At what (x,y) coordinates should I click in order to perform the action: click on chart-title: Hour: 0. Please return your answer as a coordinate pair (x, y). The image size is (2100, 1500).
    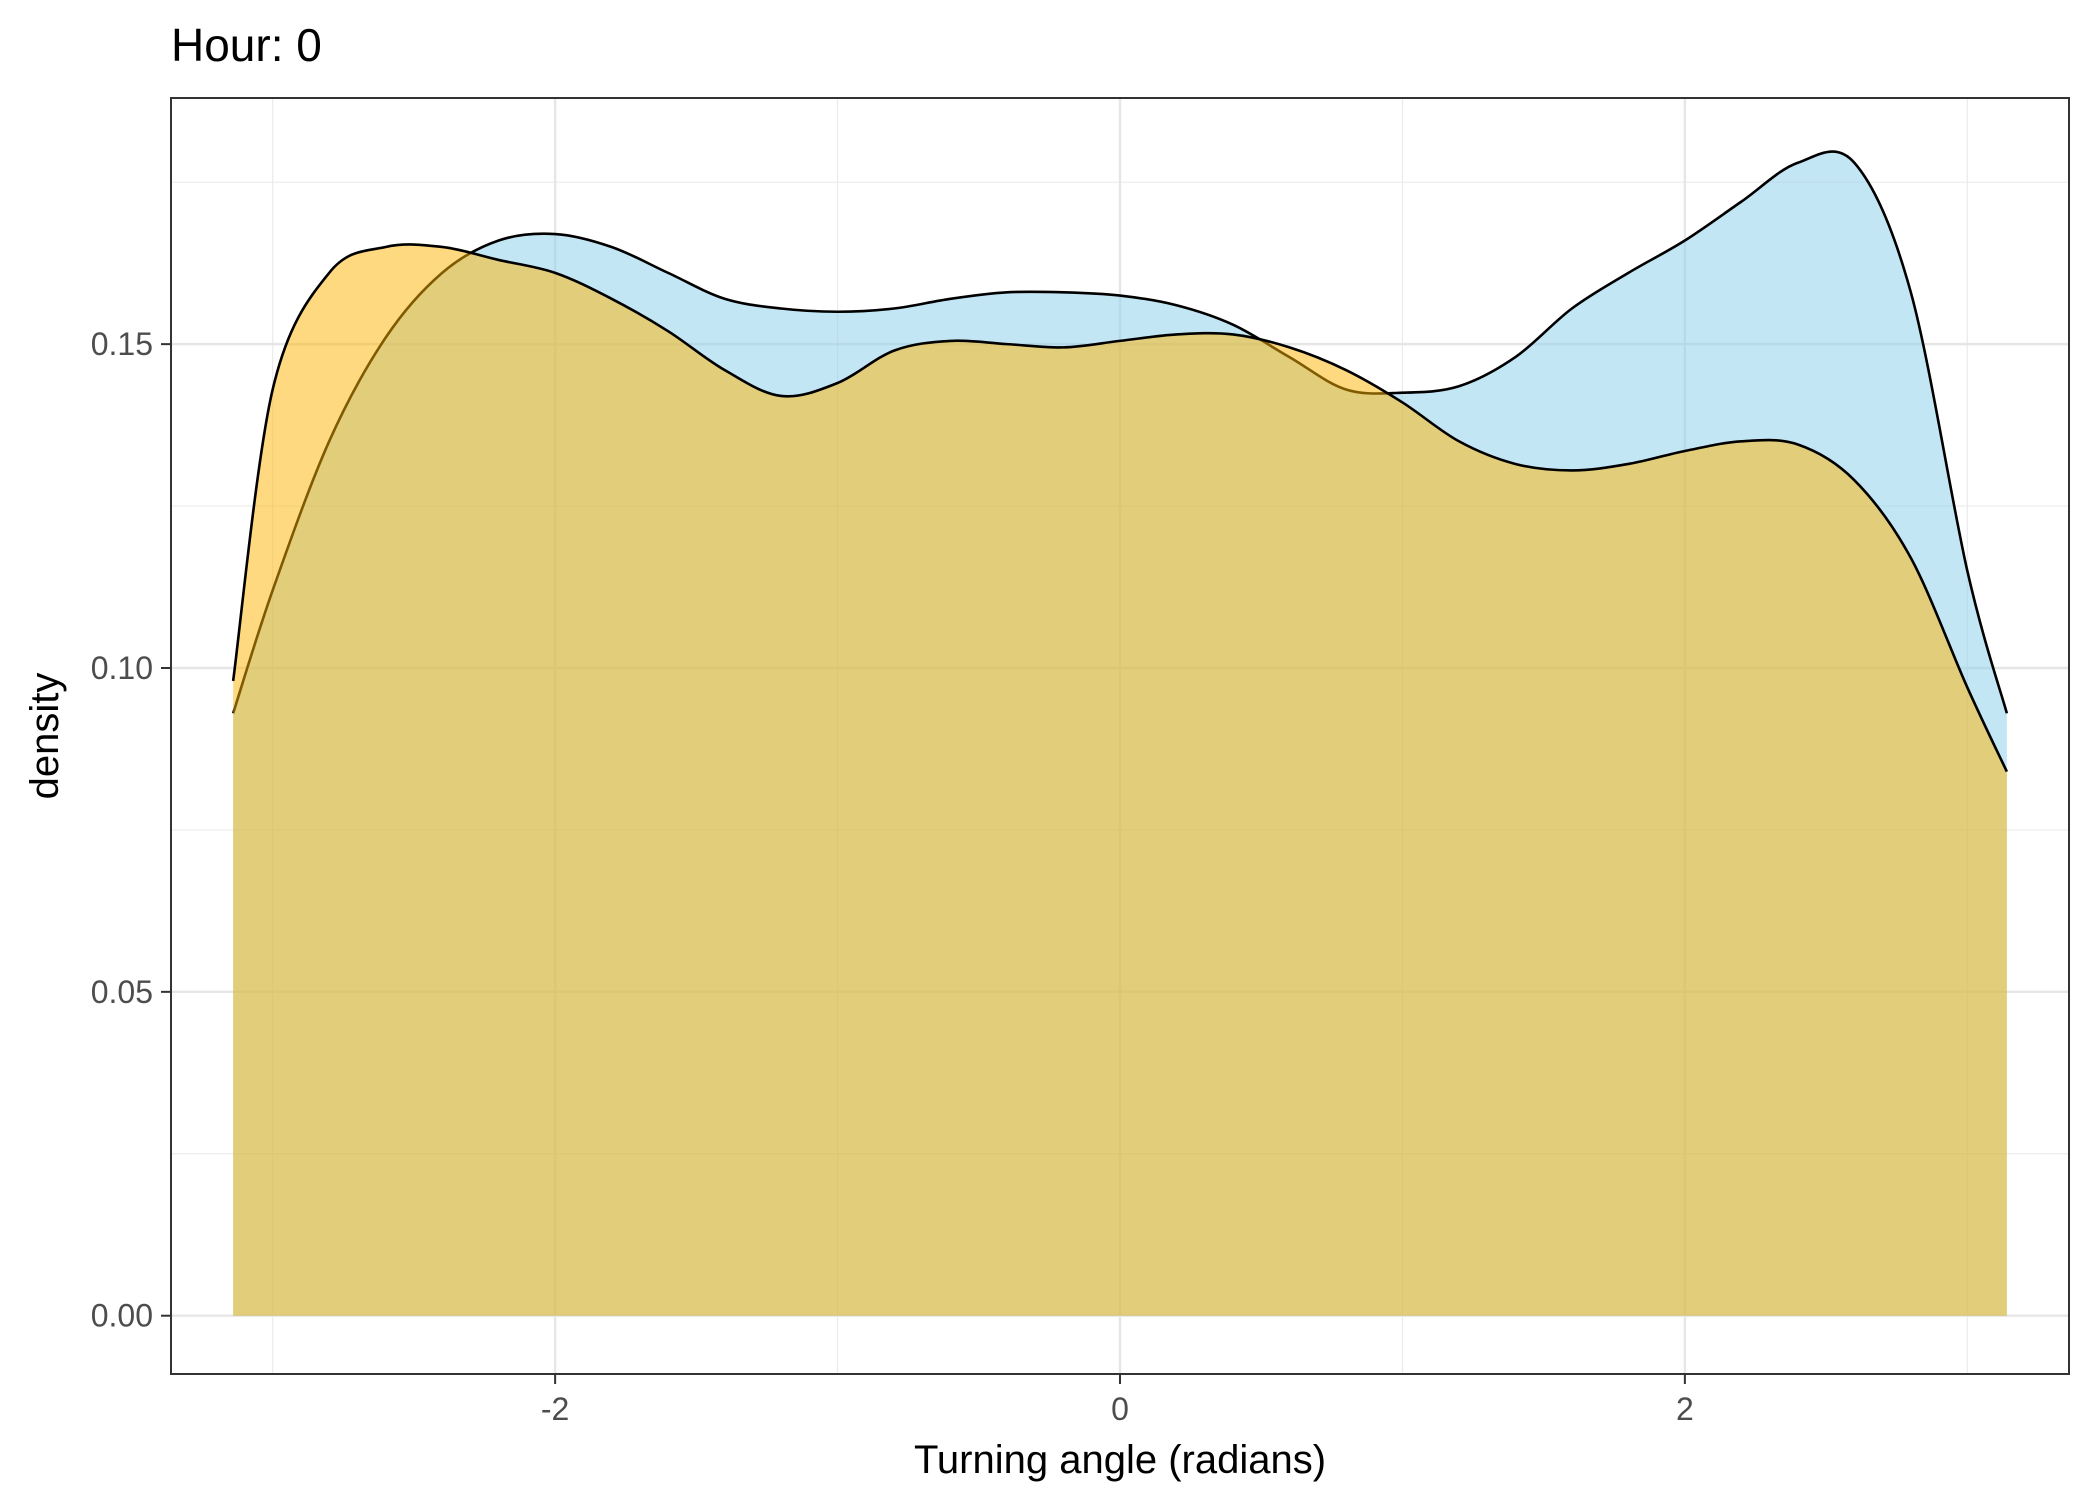
    Looking at the image, I should click on (246, 45).